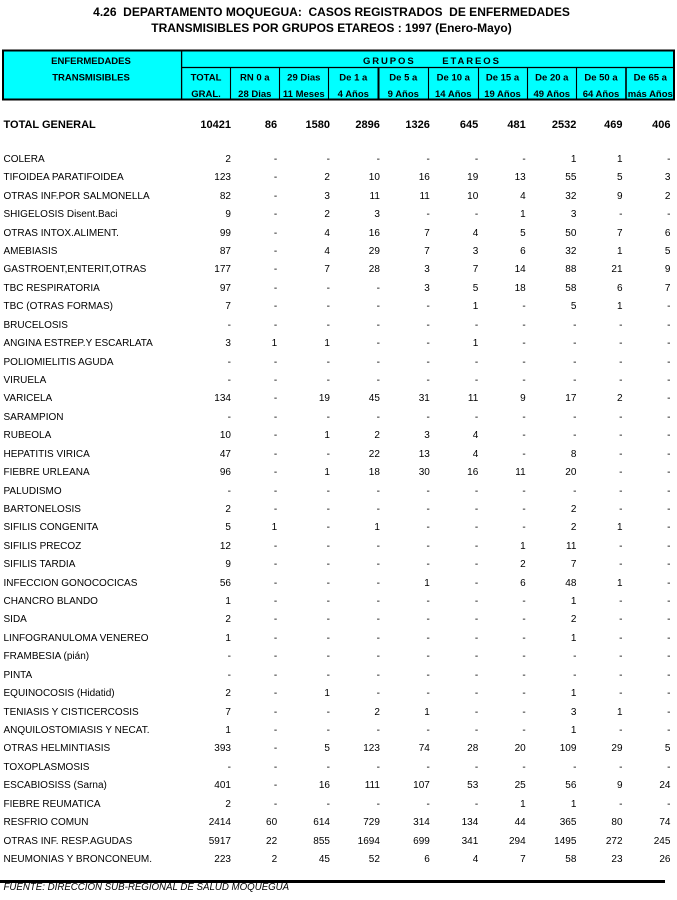  I want to click on svg-text: 11 Meses, so click(304, 94).